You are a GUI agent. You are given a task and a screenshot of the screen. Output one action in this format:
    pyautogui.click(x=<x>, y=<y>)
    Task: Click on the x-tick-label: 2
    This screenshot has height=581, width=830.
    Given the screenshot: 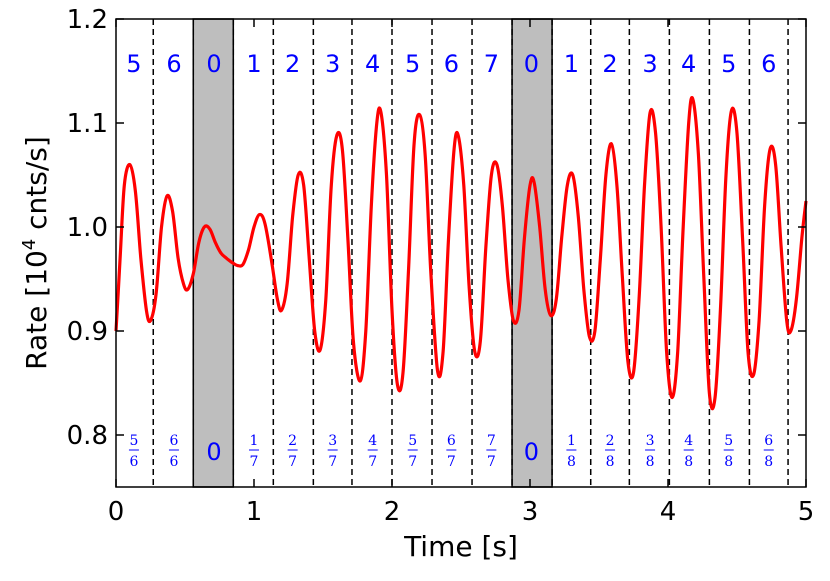 What is the action you would take?
    pyautogui.click(x=392, y=512)
    